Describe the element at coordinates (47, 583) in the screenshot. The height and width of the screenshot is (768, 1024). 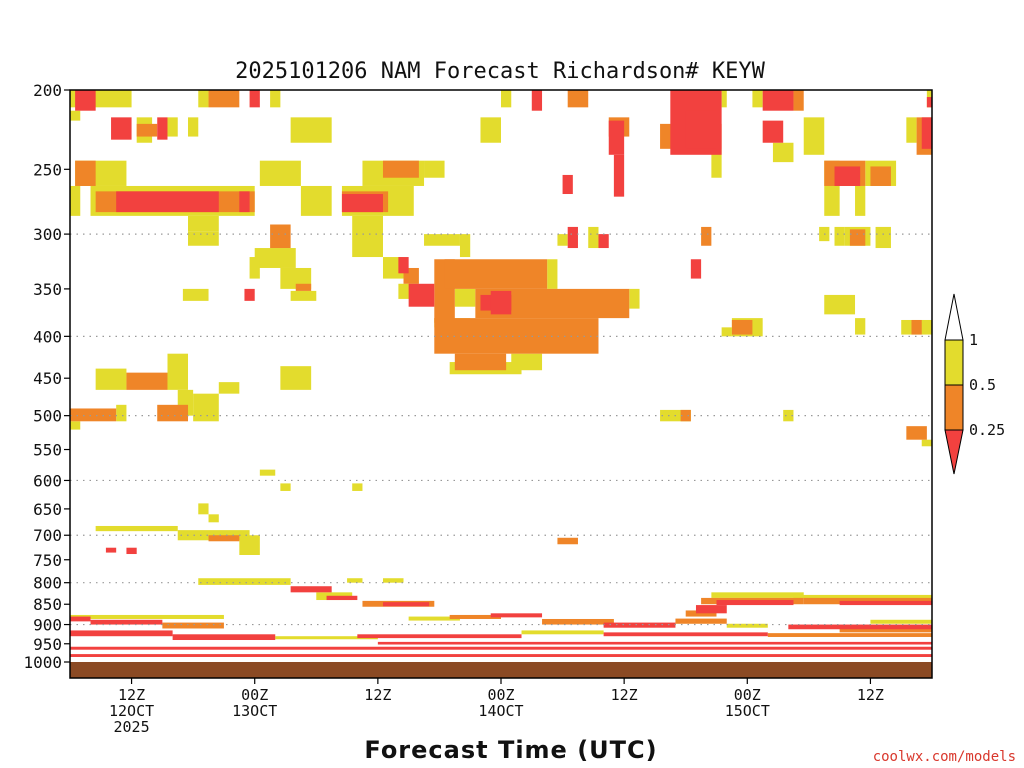
I see `y-tick-label: 800` at that location.